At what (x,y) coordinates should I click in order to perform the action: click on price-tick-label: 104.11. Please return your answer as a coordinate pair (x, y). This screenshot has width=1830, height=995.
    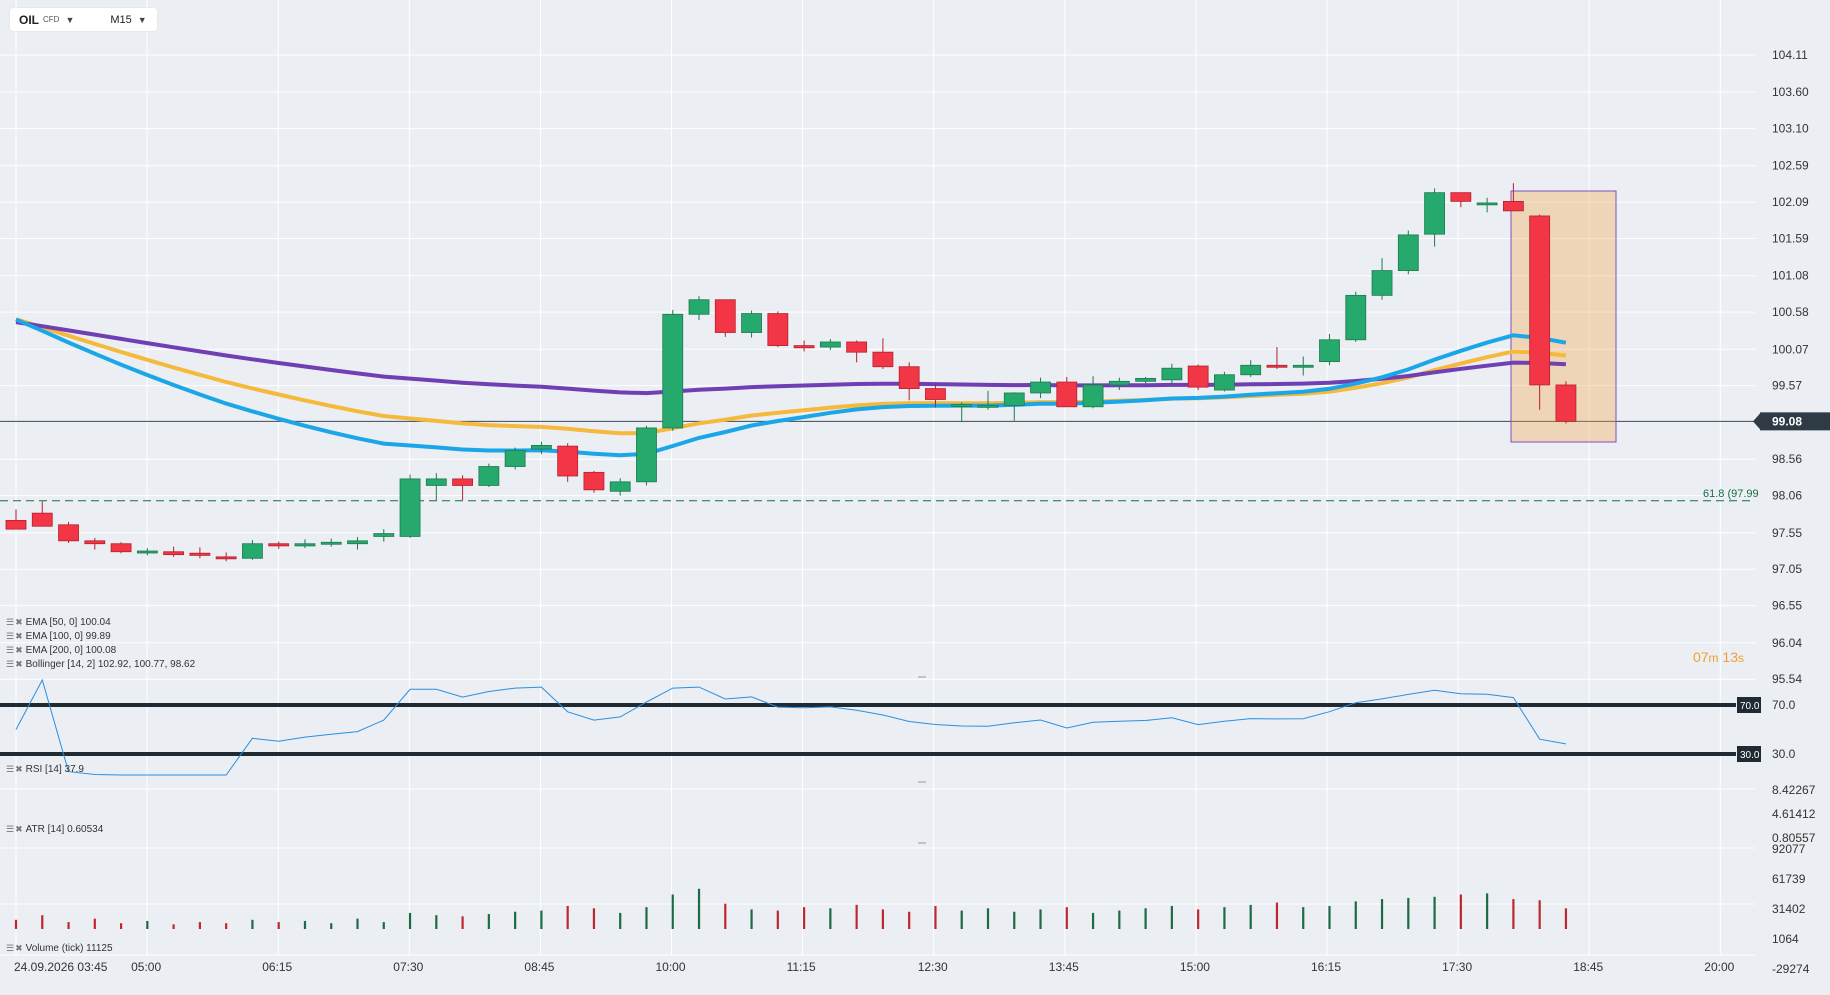
    Looking at the image, I should click on (1790, 55).